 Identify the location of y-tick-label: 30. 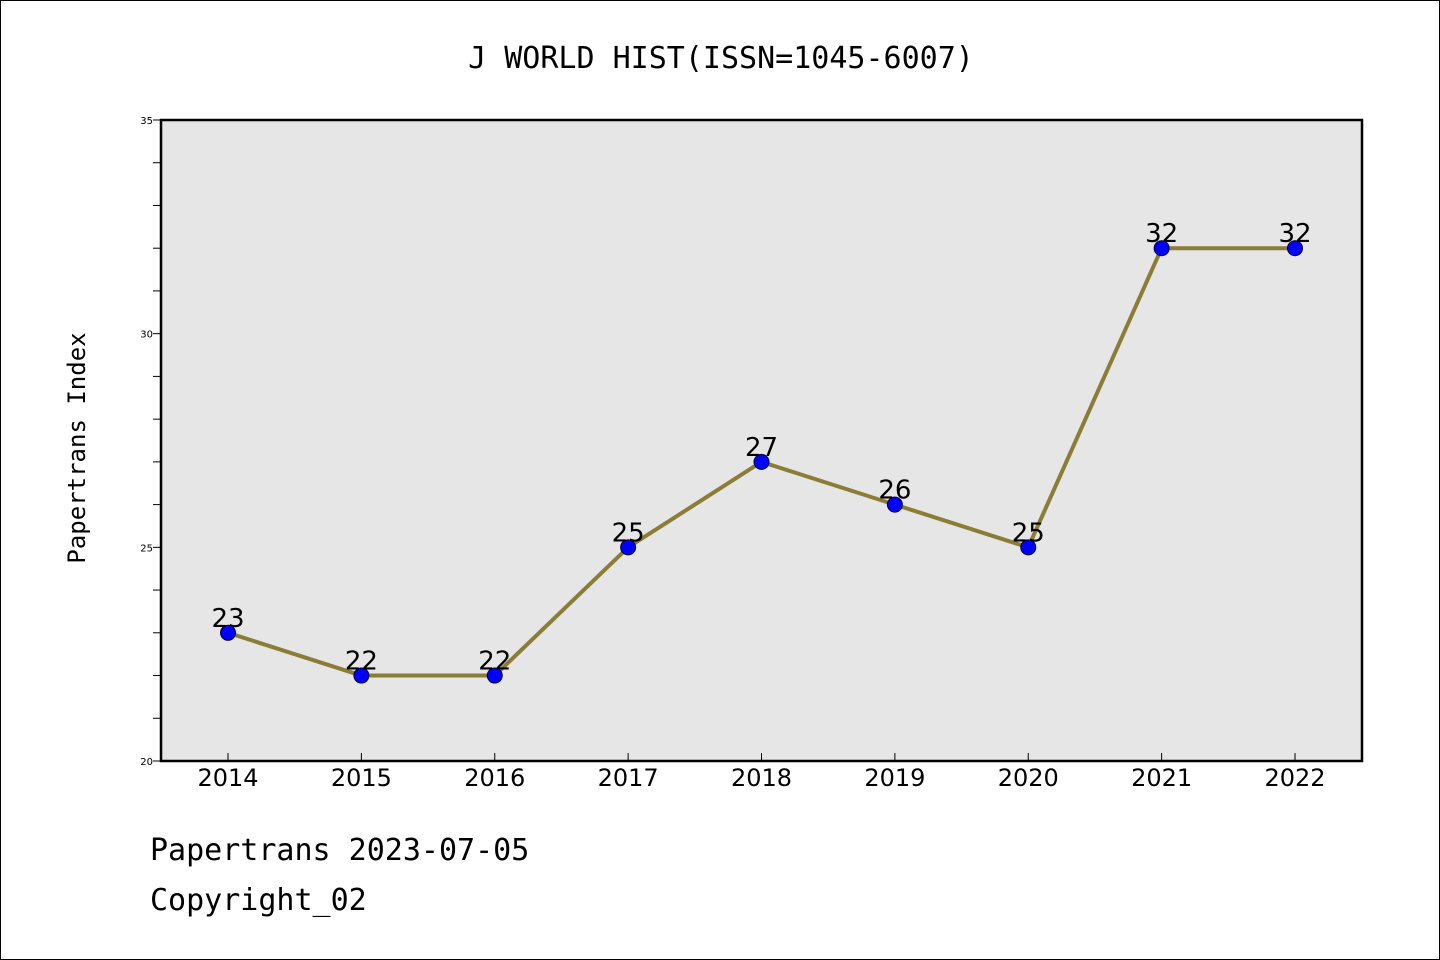
(146, 335).